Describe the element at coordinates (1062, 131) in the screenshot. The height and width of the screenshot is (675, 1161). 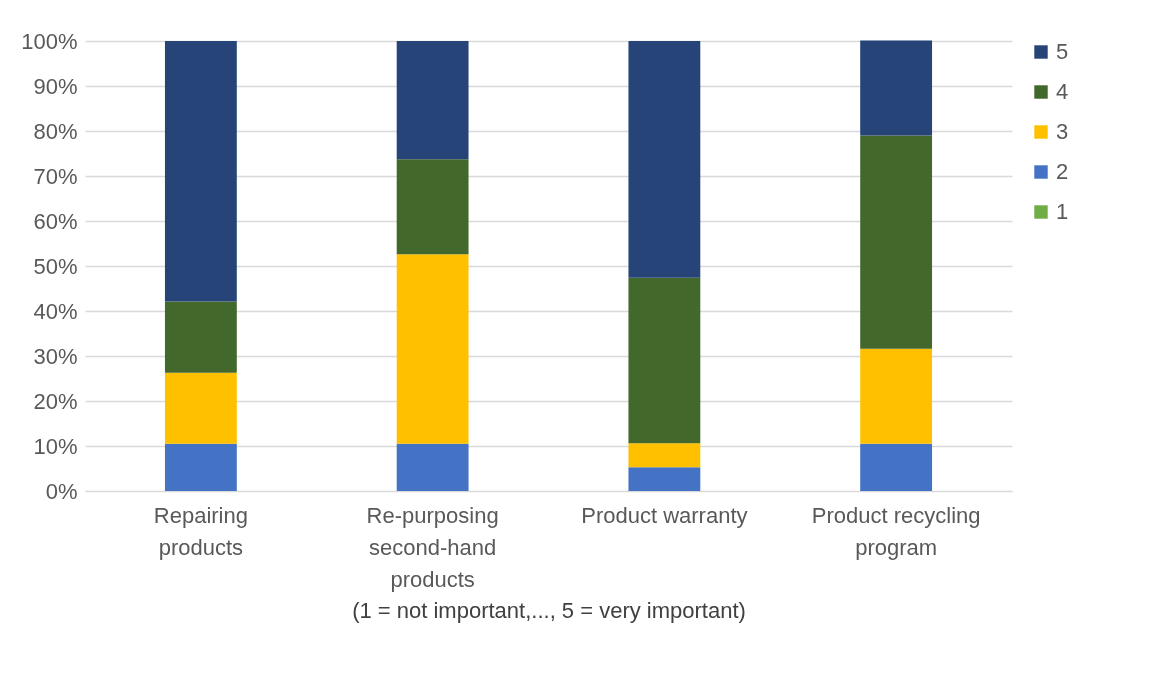
I see `legend-label: 3` at that location.